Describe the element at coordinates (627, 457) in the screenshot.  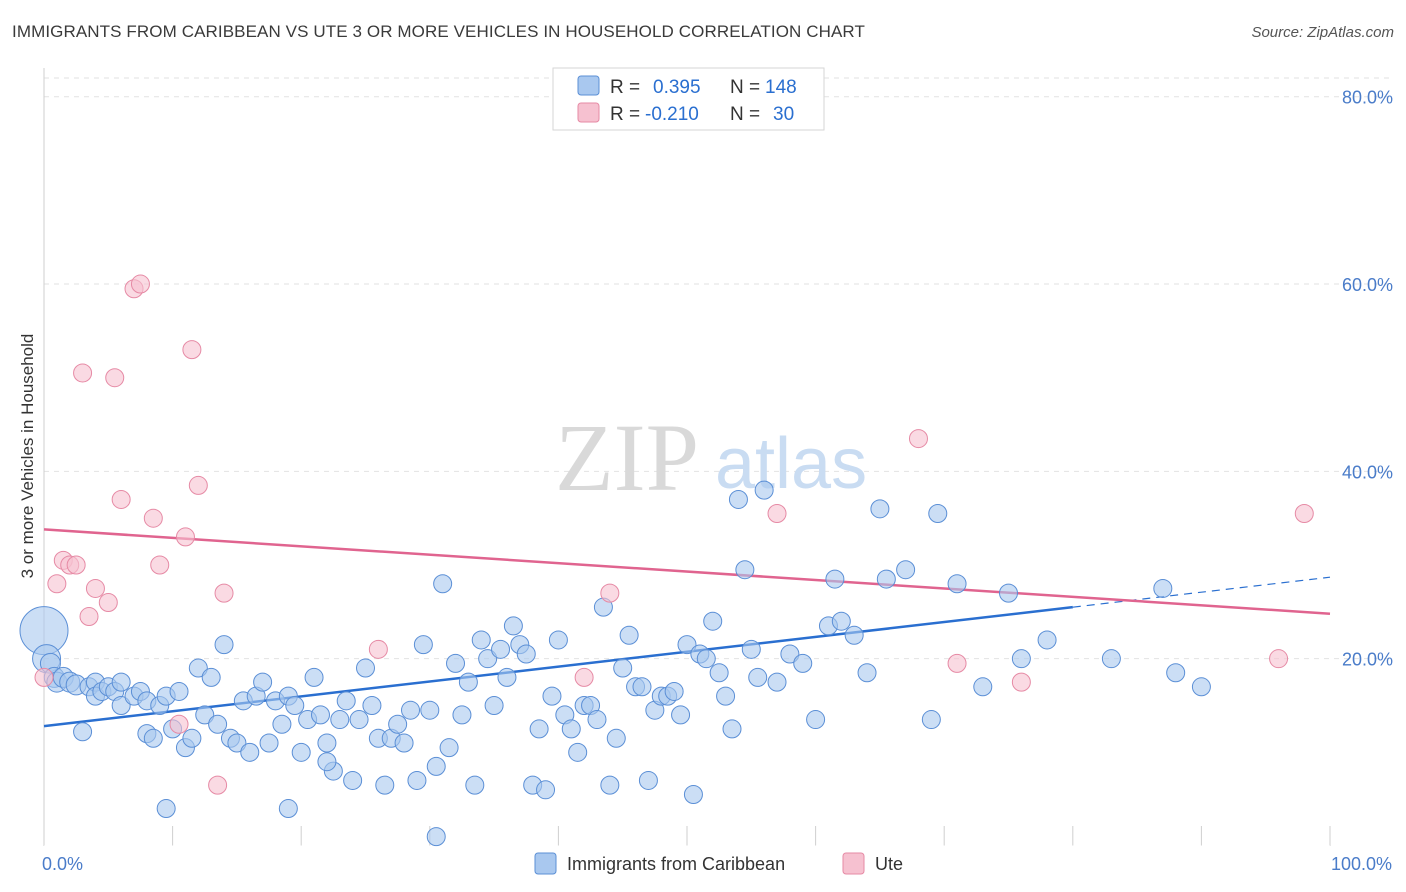
I see `watermark-zip: ZIP` at that location.